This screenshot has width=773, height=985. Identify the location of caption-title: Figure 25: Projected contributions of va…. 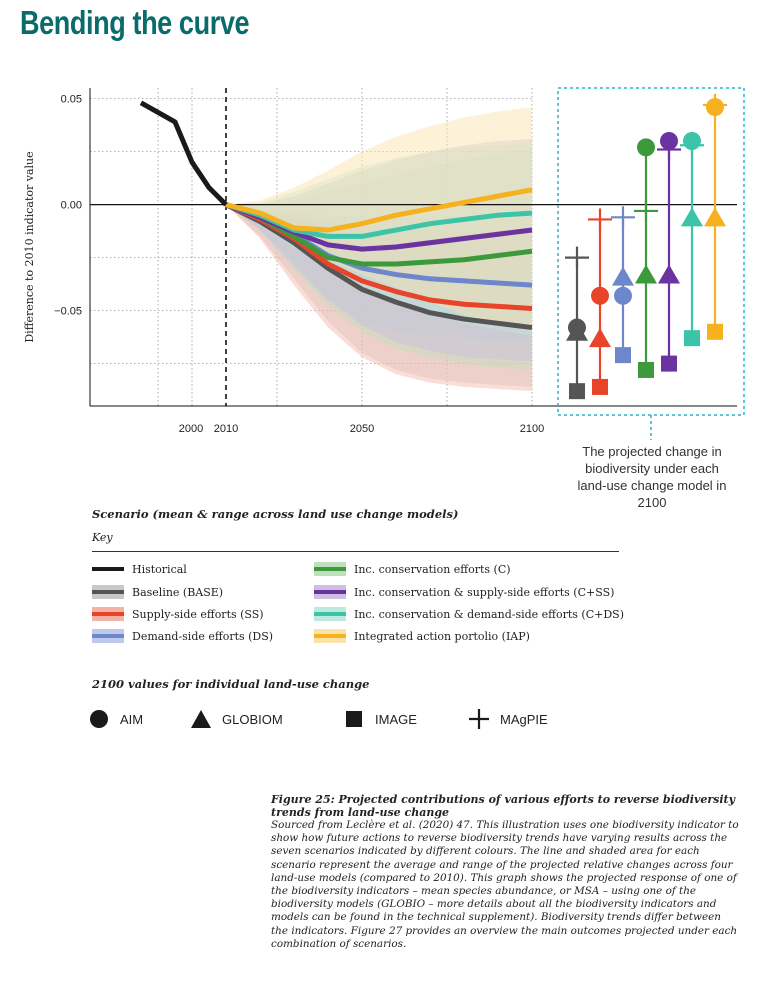
(503, 806).